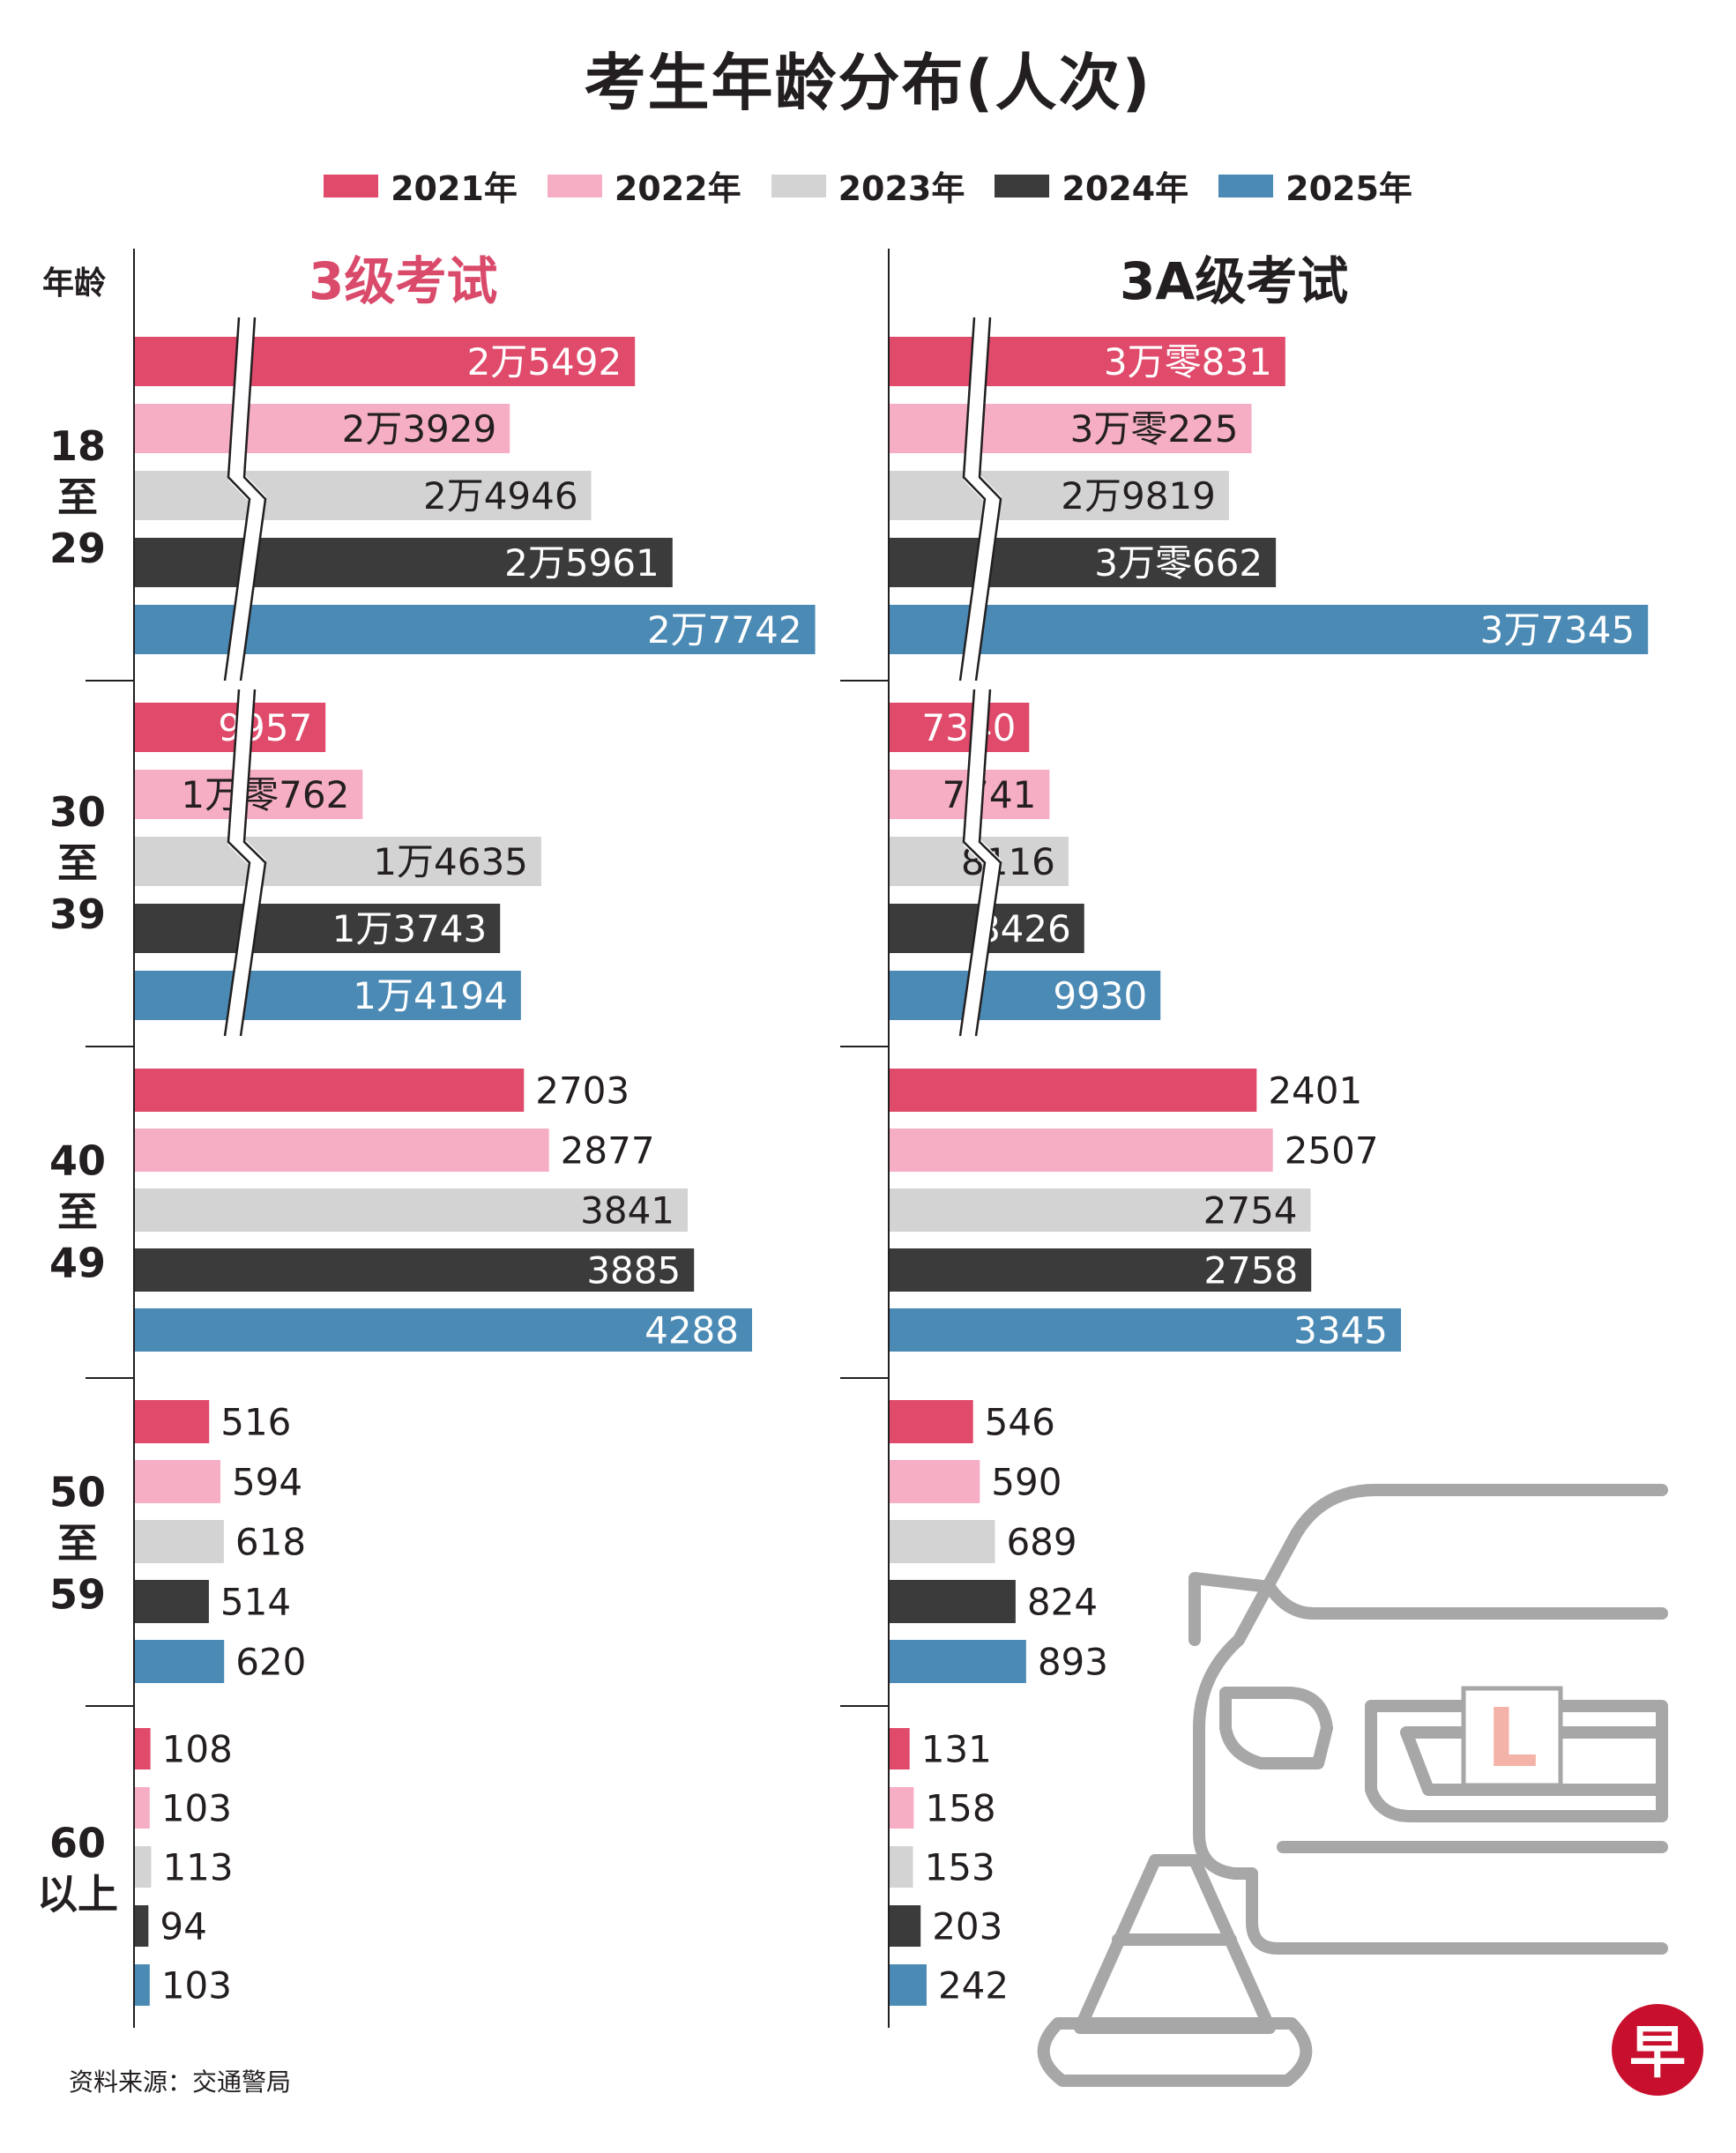 This screenshot has height=2153, width=1736. What do you see at coordinates (989, 794) in the screenshot?
I see `value-label-1-1-1: 7741` at bounding box center [989, 794].